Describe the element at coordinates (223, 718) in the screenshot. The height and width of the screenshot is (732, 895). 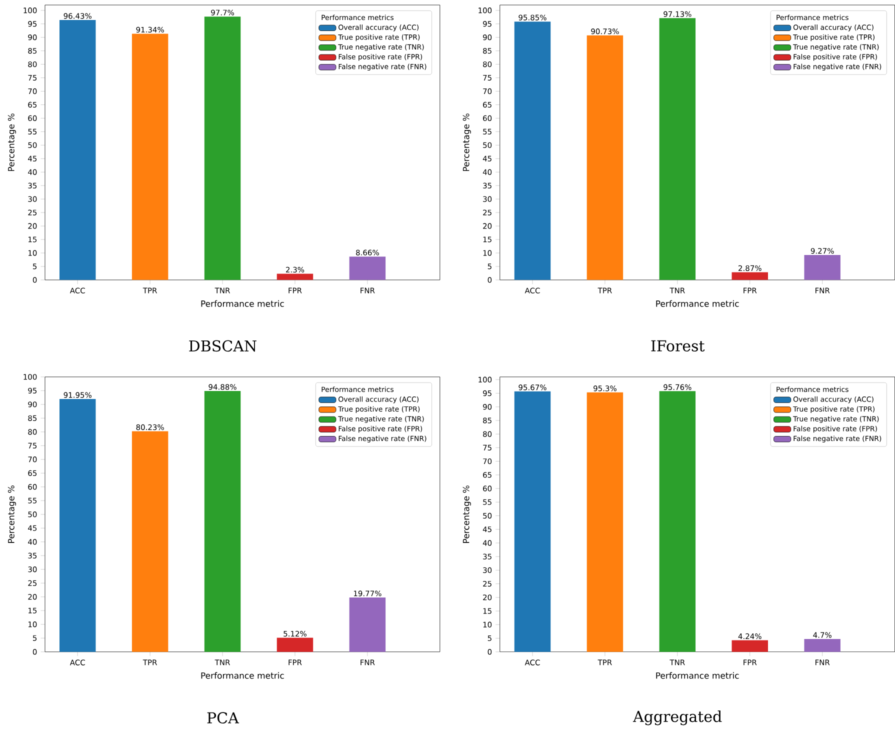
I see `text: PCA` at that location.